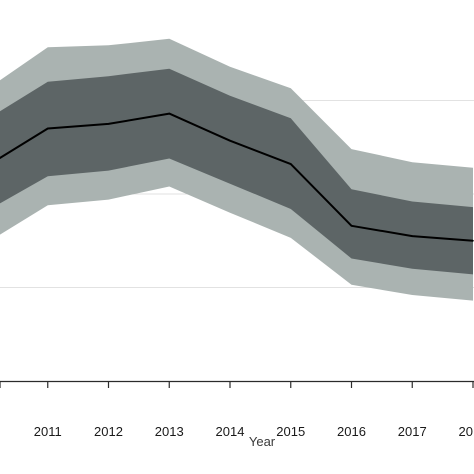 The width and height of the screenshot is (474, 474). I want to click on x-tick-label: 2015, so click(290, 431).